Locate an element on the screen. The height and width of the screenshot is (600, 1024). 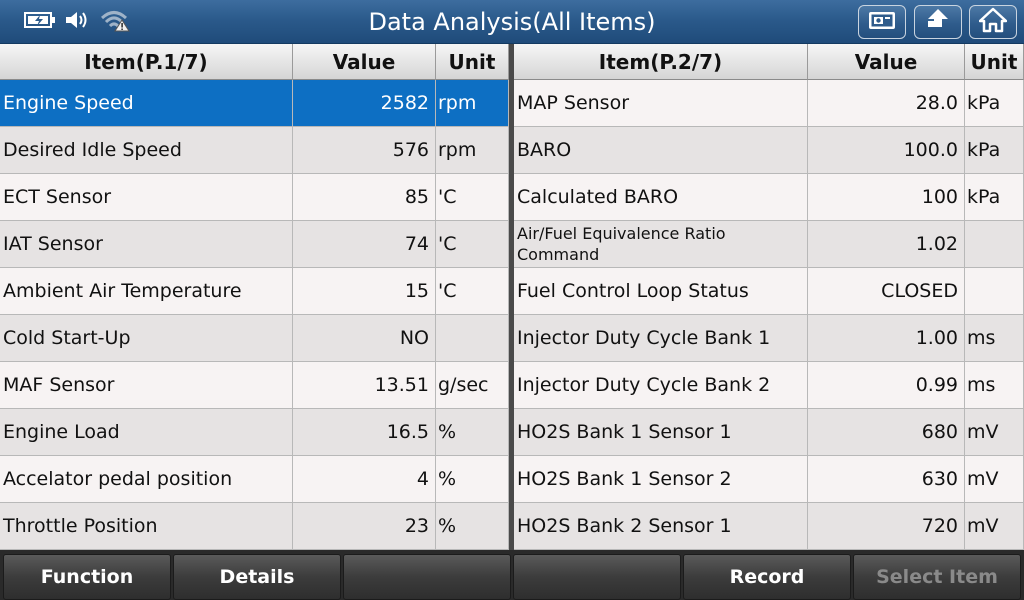
cell-value: 16.5 is located at coordinates (364, 432).